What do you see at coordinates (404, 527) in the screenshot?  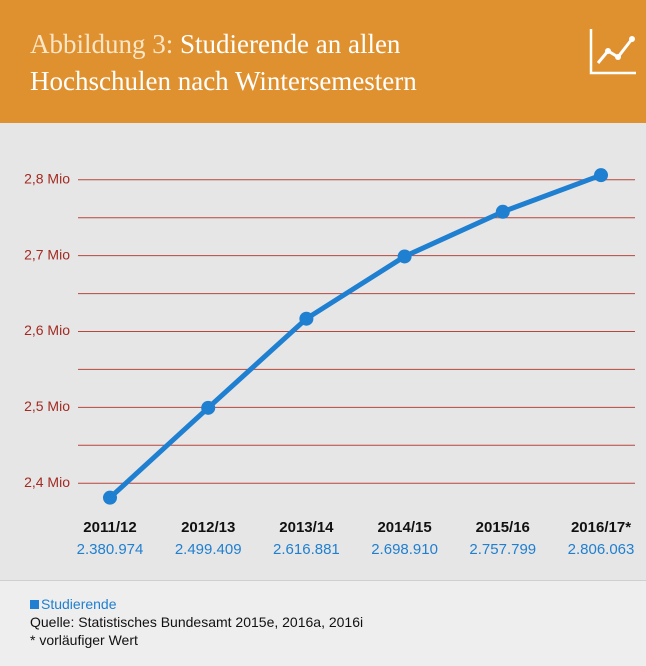 I see `x-tick-label: 2014/15` at bounding box center [404, 527].